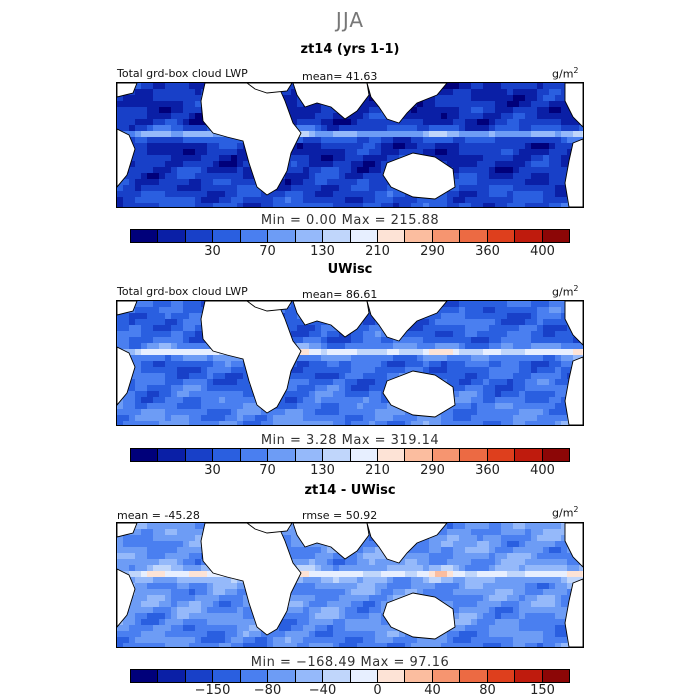 Image resolution: width=700 pixels, height=700 pixels. I want to click on panel-1-units: g/m2, so click(565, 73).